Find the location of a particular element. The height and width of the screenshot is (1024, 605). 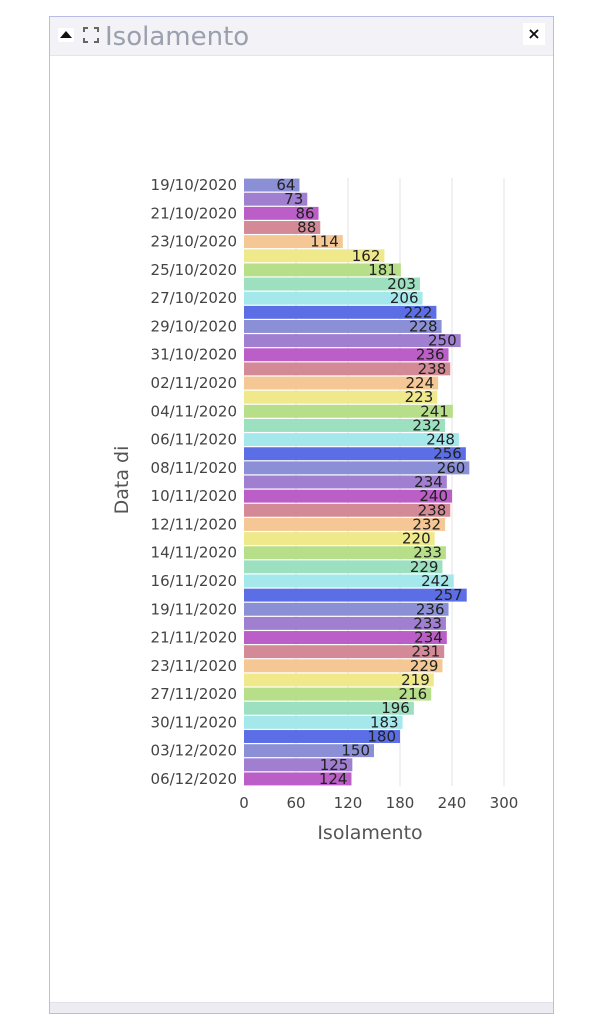

y-tick-label: 27/10/2020 is located at coordinates (194, 298).